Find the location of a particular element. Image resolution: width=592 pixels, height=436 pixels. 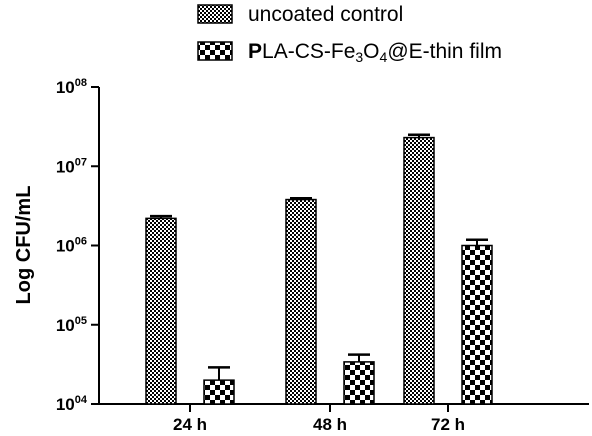

legend-swatch-pla-cs-film is located at coordinates (215, 51).